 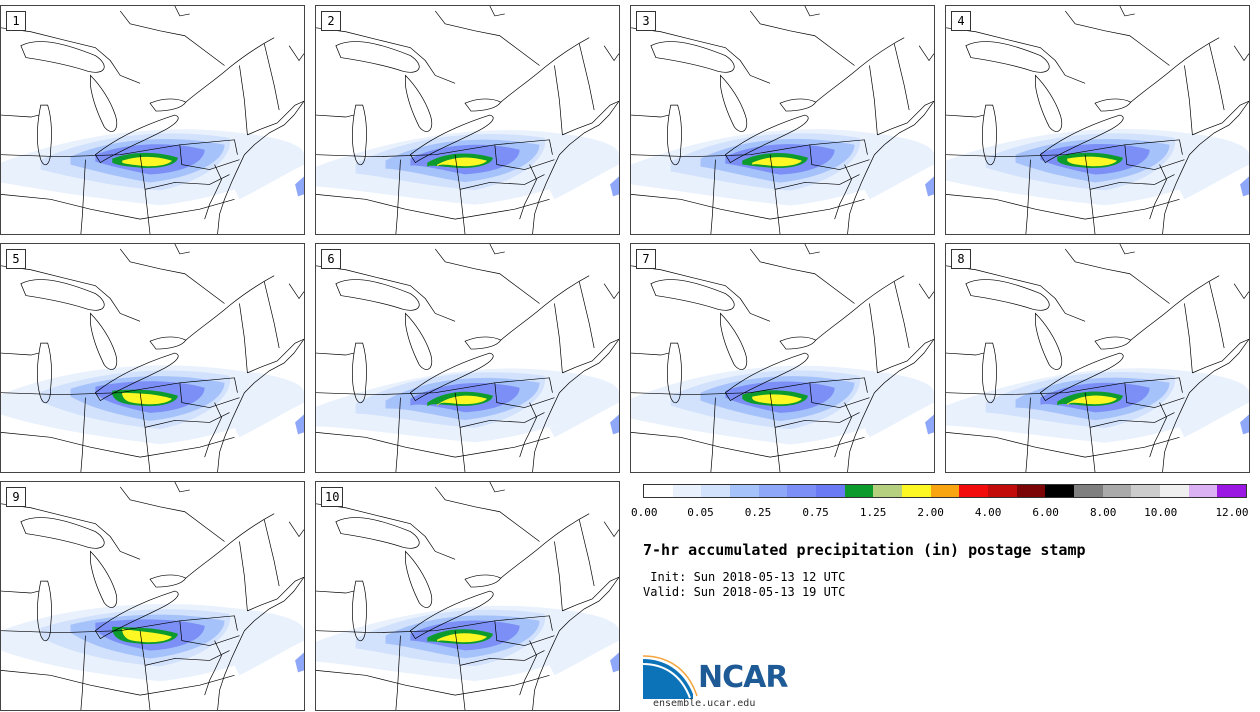 What do you see at coordinates (646, 259) in the screenshot?
I see `member-label: 7` at bounding box center [646, 259].